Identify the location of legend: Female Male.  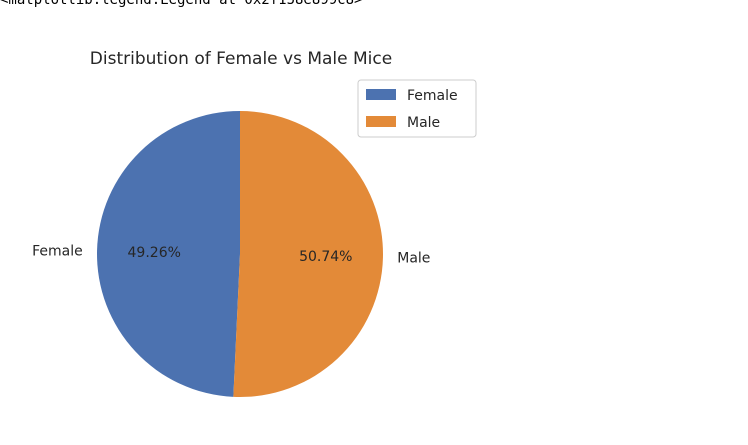
(417, 108).